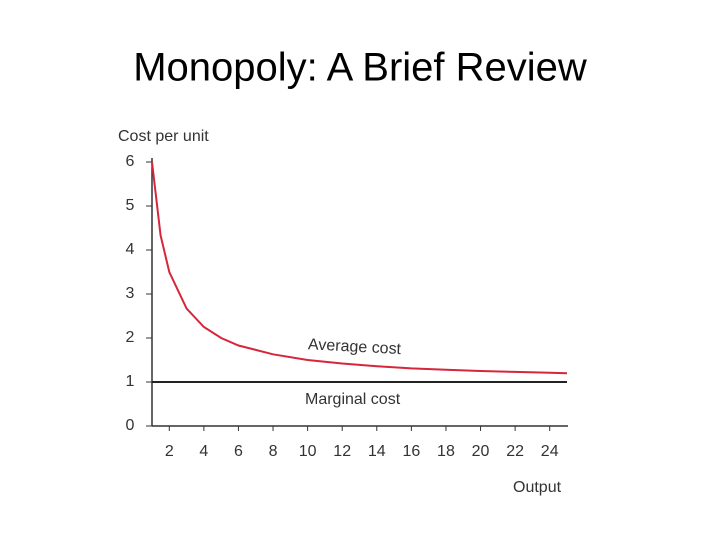 This screenshot has height=540, width=720. I want to click on slide-title: Monopoly: A Brief Review, so click(360, 68).